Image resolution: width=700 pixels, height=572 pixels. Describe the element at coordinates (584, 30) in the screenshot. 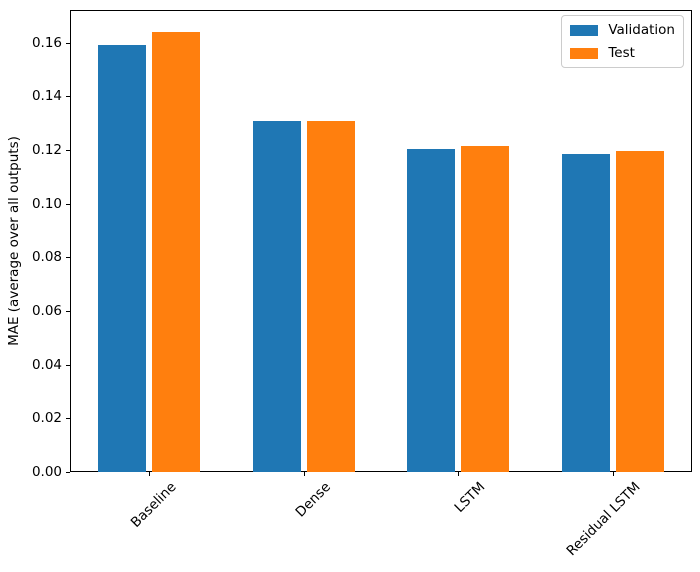

I see `legend-swatch-validation` at that location.